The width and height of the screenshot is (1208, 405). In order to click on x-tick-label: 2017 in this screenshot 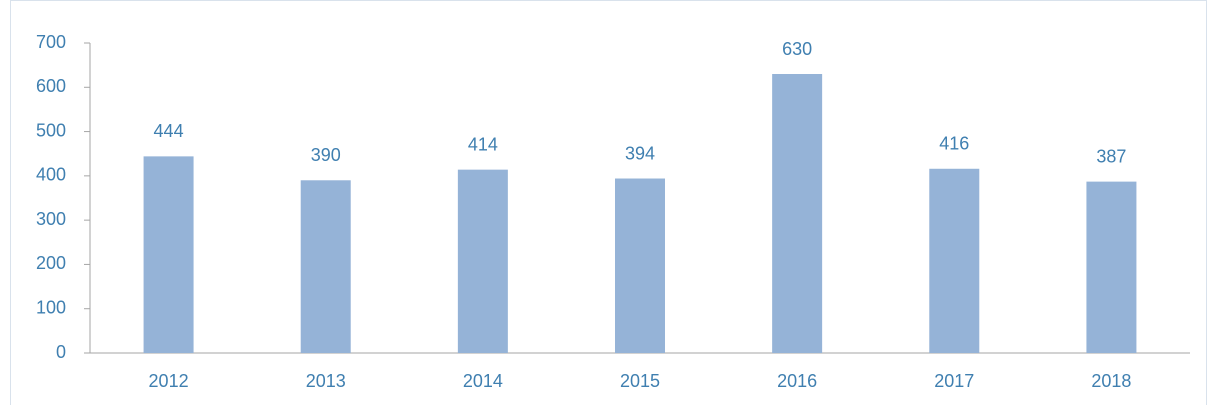, I will do `click(954, 381)`.